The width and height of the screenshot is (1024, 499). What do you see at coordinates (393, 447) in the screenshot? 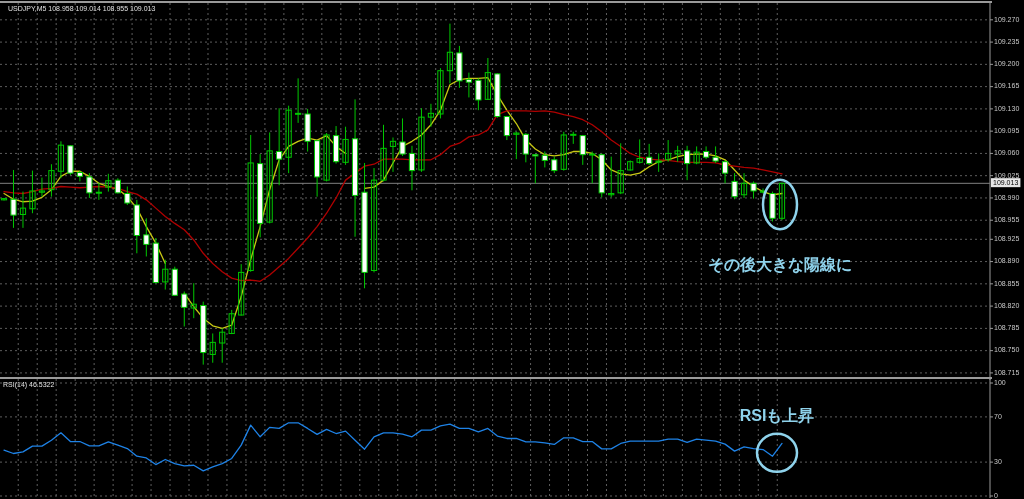
I see `line-series` at bounding box center [393, 447].